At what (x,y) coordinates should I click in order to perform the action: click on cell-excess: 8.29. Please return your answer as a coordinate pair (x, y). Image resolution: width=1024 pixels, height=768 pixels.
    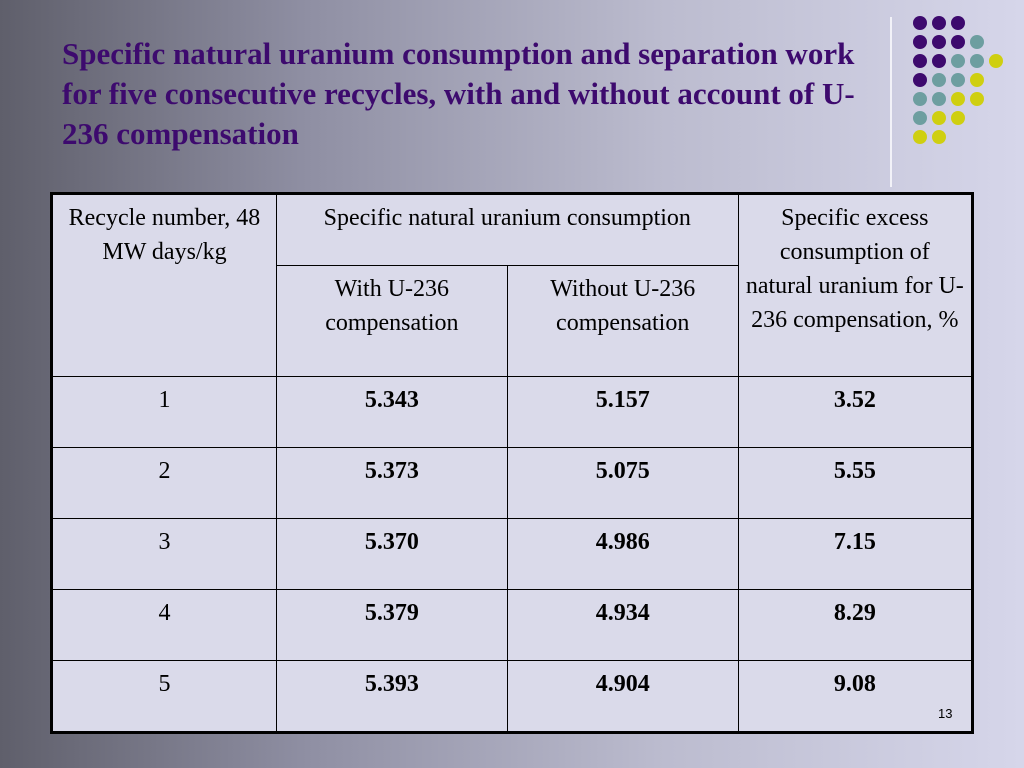
    Looking at the image, I should click on (855, 625).